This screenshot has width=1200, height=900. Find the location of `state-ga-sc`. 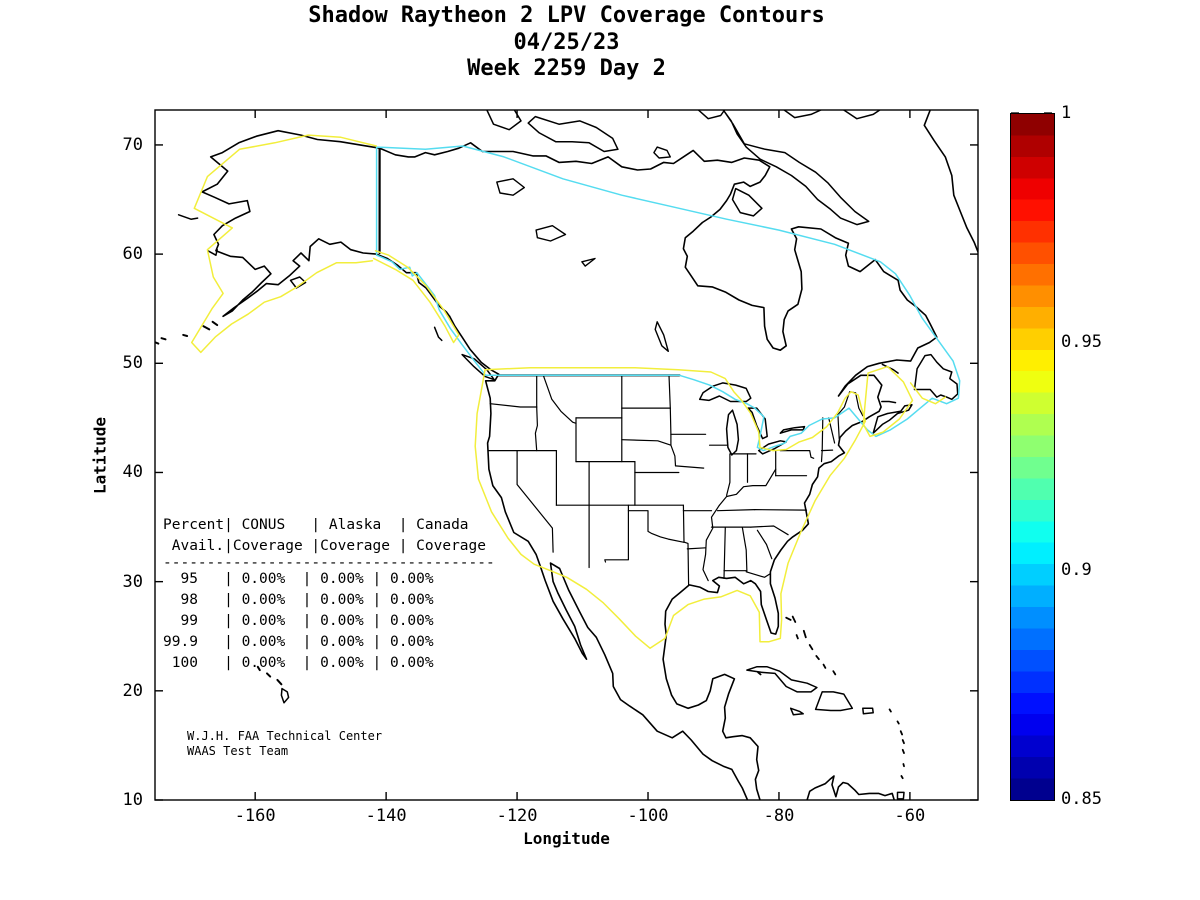

state-ga-sc is located at coordinates (764, 544).